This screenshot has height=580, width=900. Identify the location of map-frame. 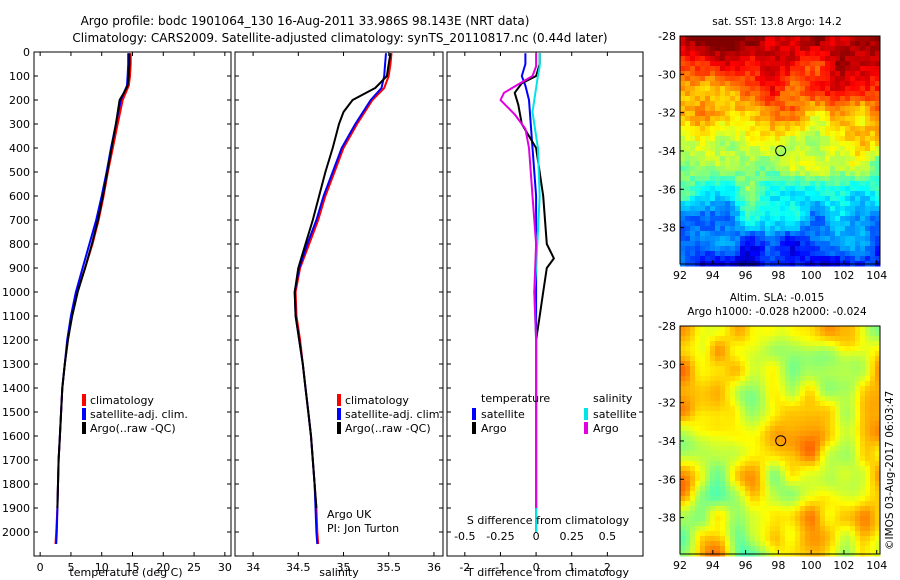
(780, 440).